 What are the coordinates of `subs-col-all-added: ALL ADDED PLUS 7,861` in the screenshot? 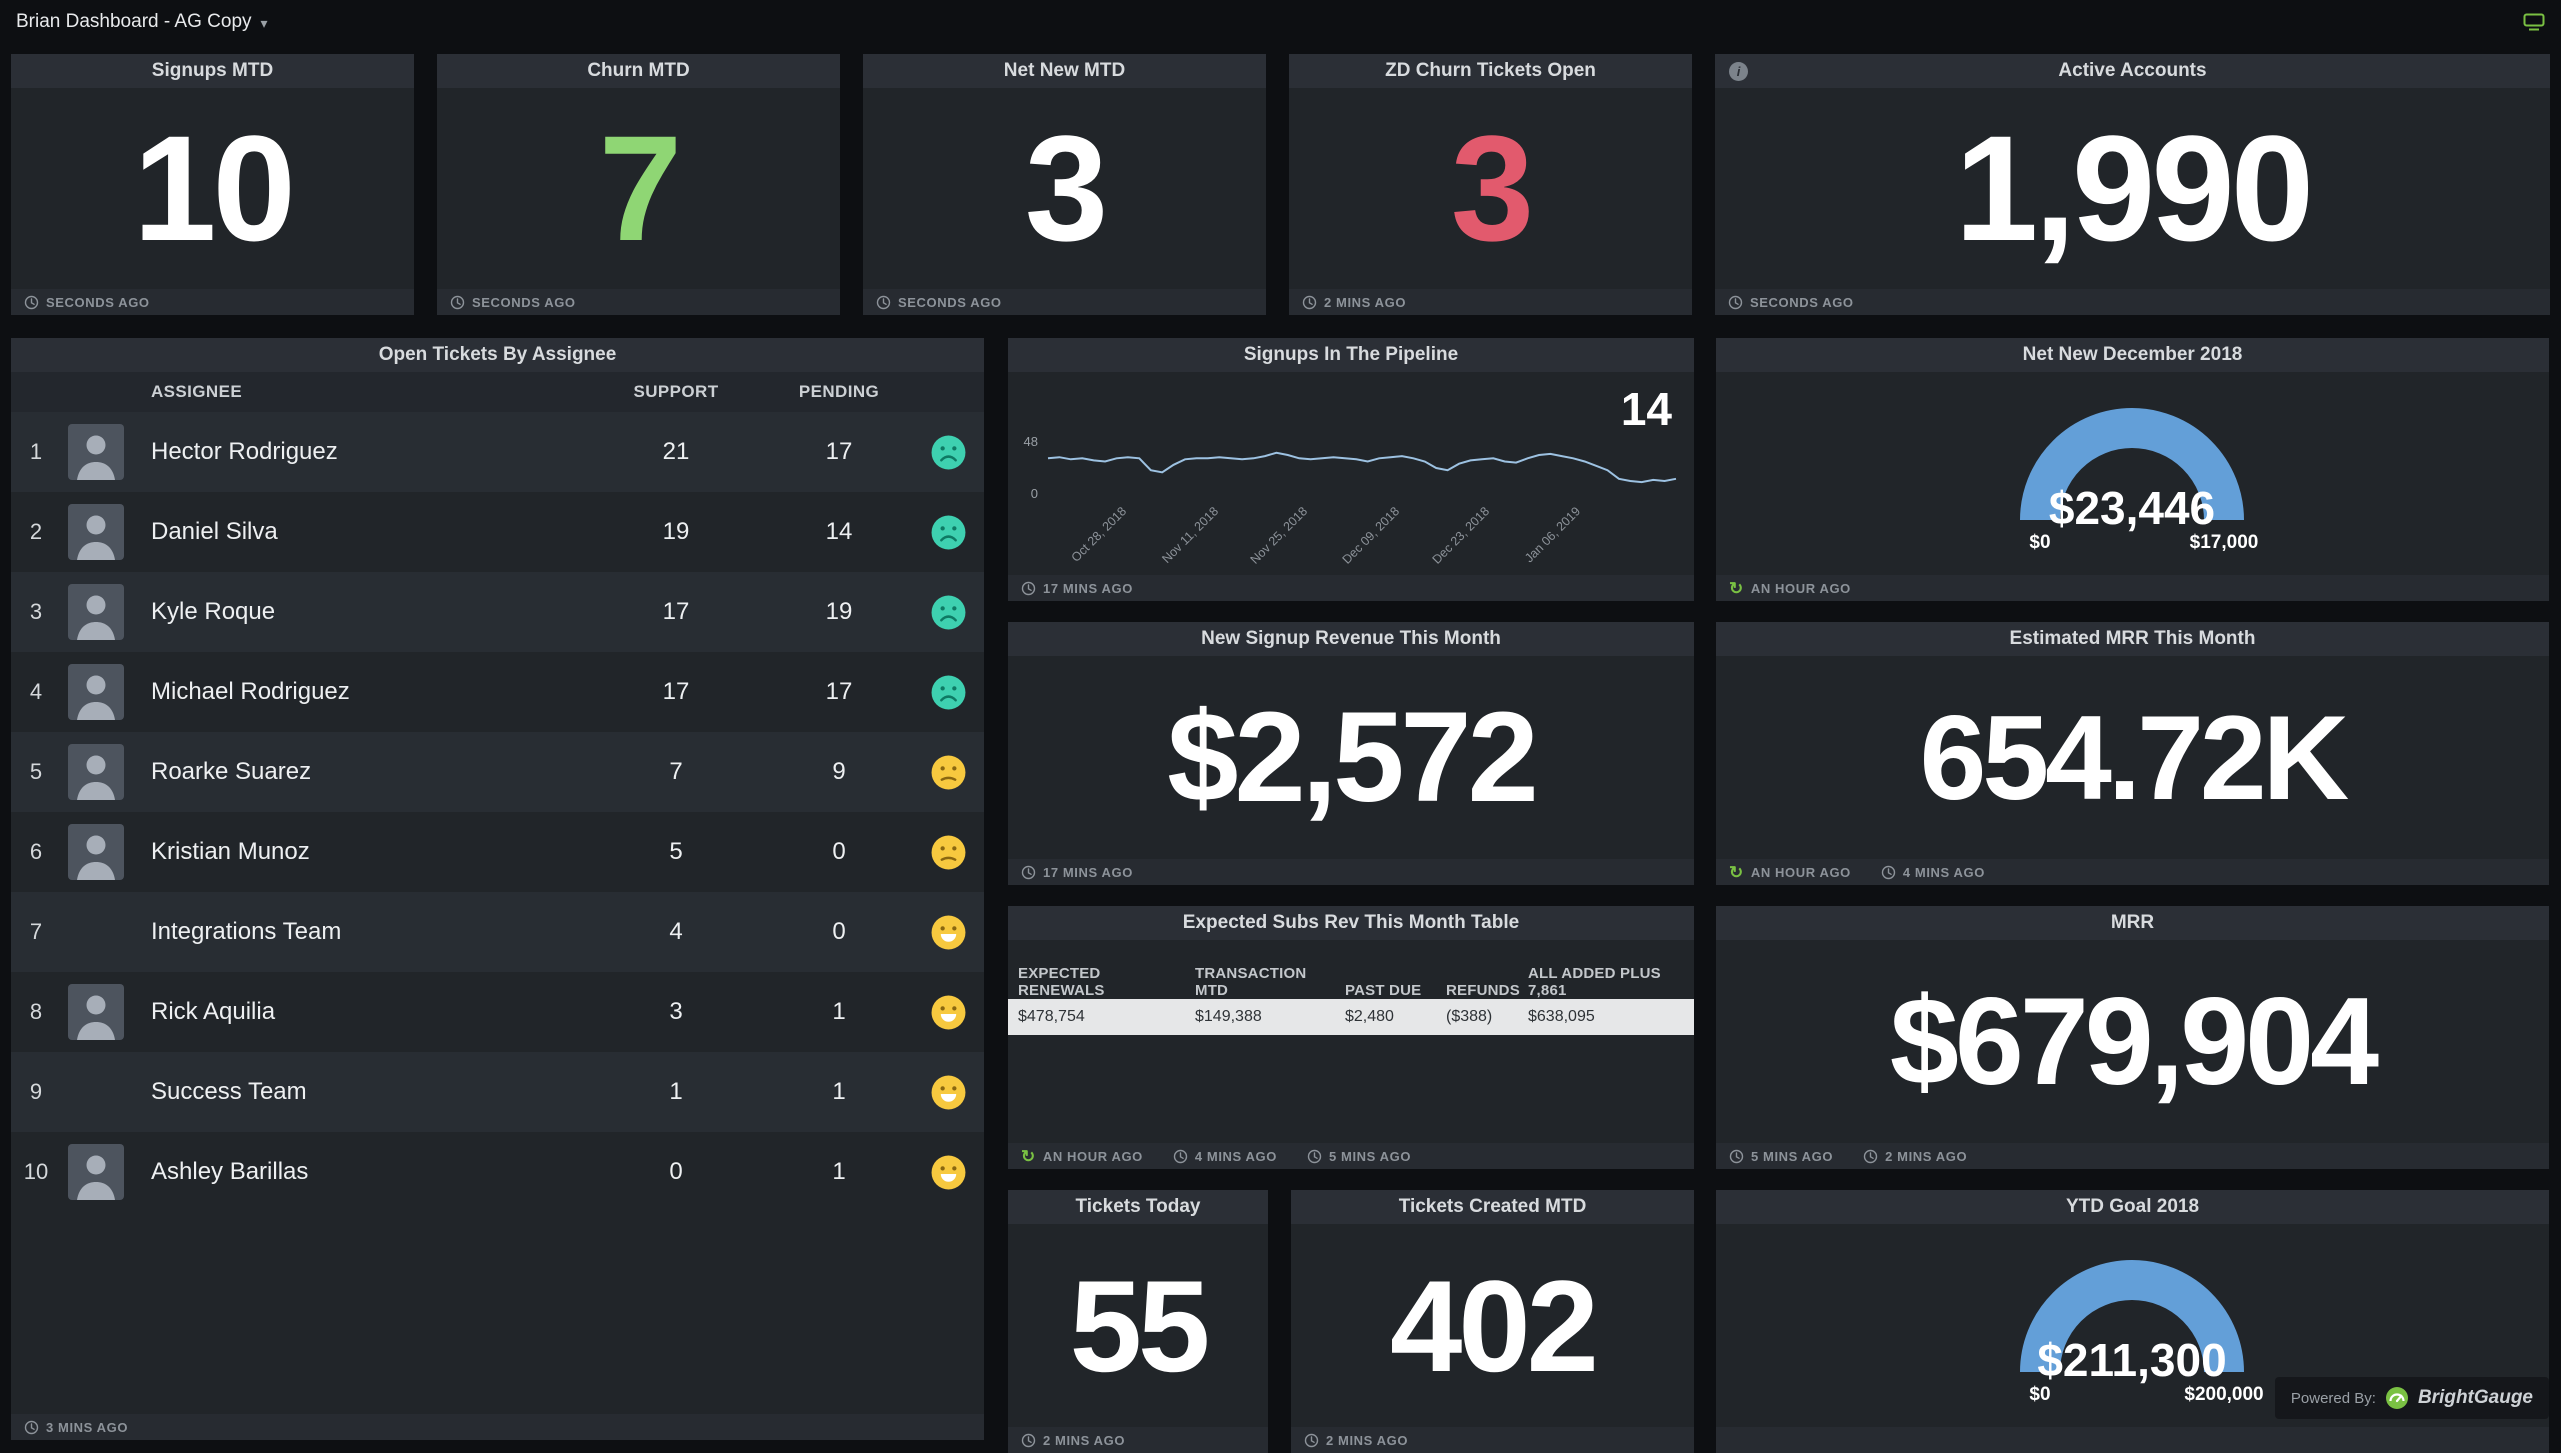 It's located at (1594, 981).